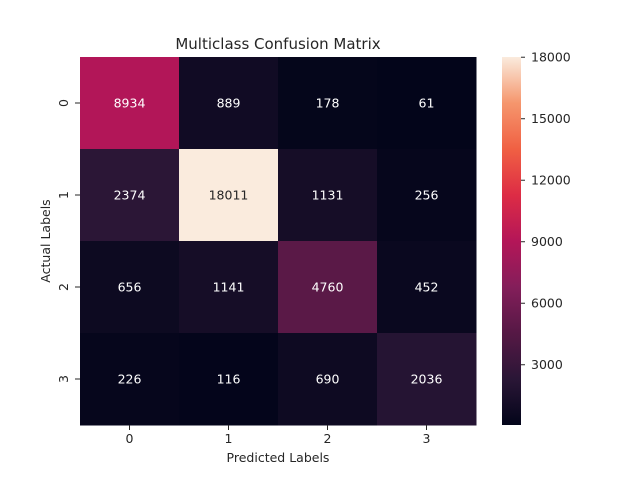  Describe the element at coordinates (551, 57) in the screenshot. I see `colorbar-tick-label: 18000` at that location.